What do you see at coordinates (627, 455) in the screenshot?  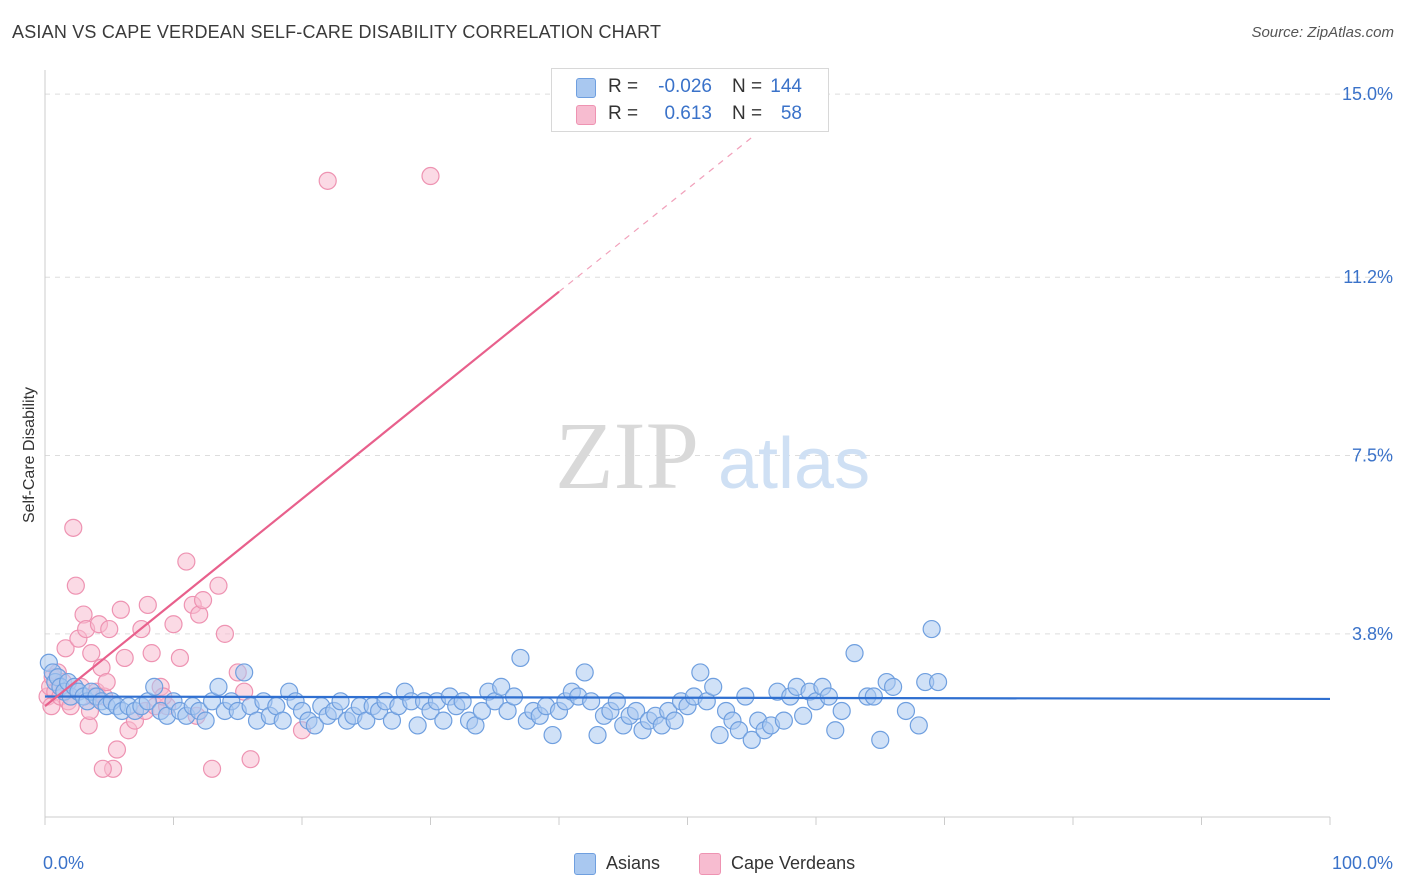 I see `watermark-zip: ZIP` at bounding box center [627, 455].